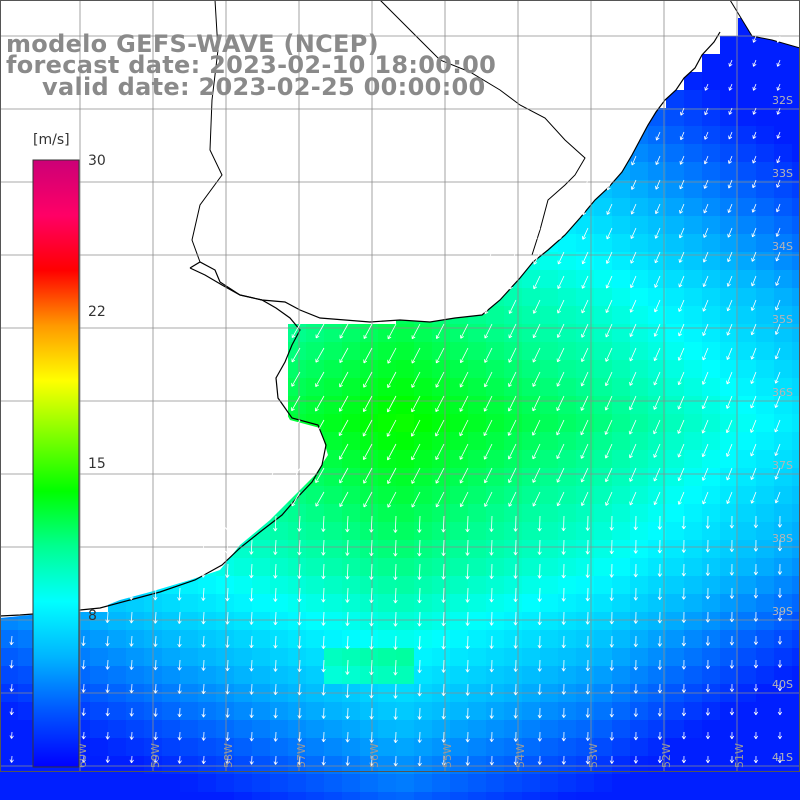 The width and height of the screenshot is (800, 800). Describe the element at coordinates (782, 392) in the screenshot. I see `lat-label: 36S` at that location.